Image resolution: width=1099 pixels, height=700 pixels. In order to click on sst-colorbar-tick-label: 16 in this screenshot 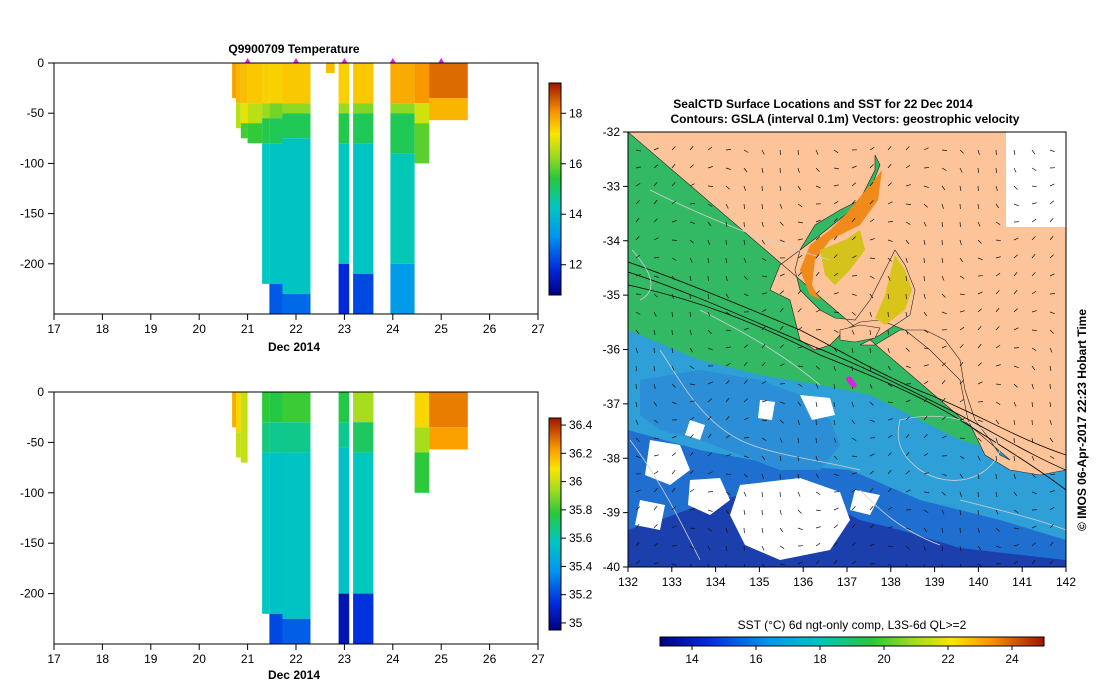, I will do `click(756, 659)`.